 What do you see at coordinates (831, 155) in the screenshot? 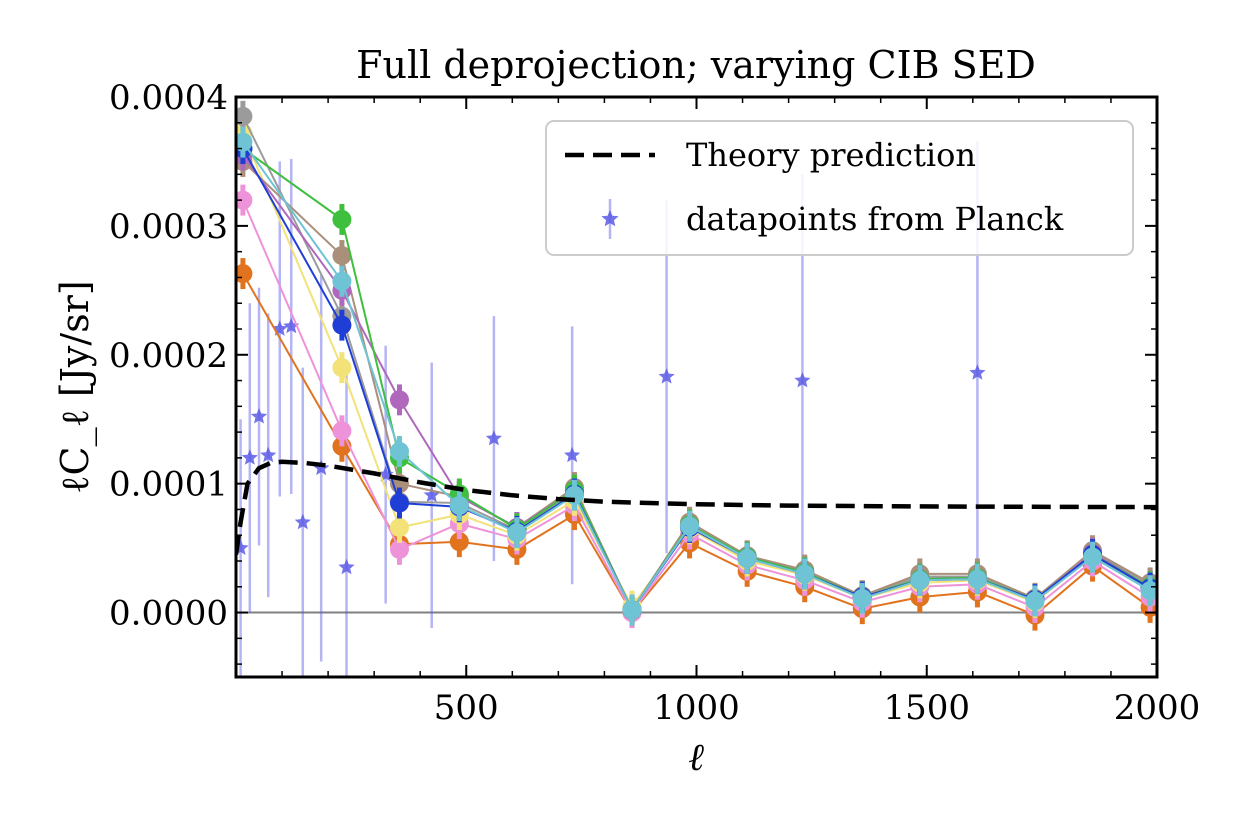
I see `legend-theory-label: Theory prediction` at bounding box center [831, 155].